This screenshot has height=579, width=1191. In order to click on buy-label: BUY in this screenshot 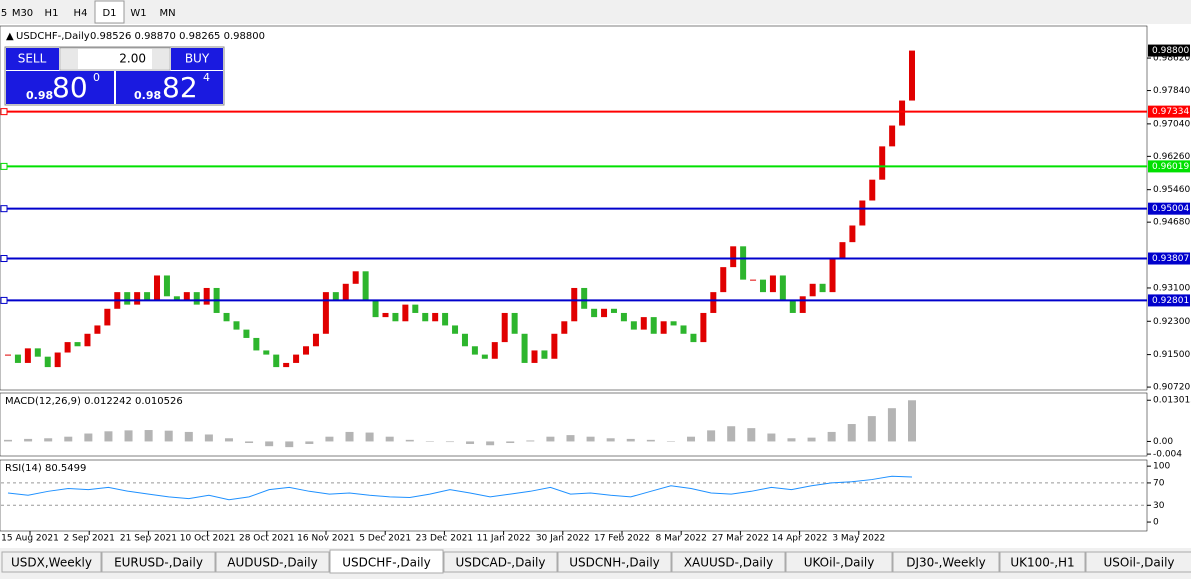, I will do `click(197, 59)`.